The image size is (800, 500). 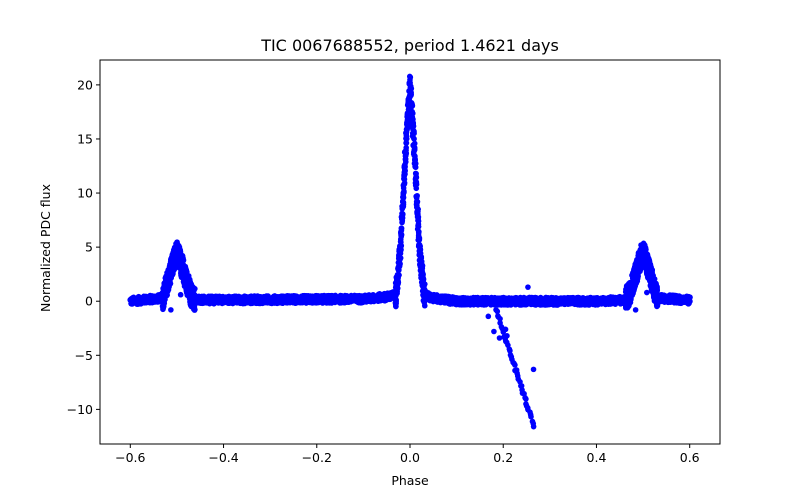 What do you see at coordinates (317, 457) in the screenshot?
I see `x-tick-label: −0.2` at bounding box center [317, 457].